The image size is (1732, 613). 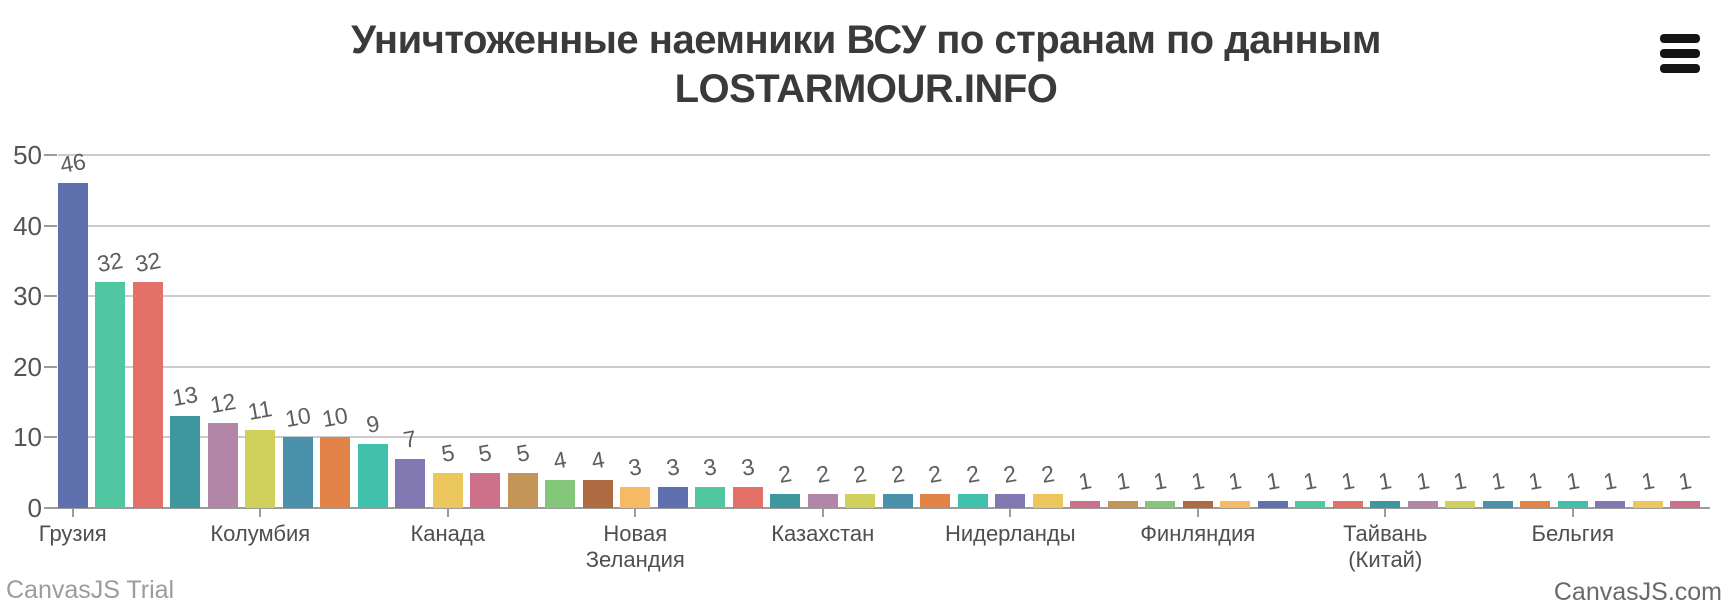 What do you see at coordinates (27, 437) in the screenshot?
I see `y-axis-label-10: 10` at bounding box center [27, 437].